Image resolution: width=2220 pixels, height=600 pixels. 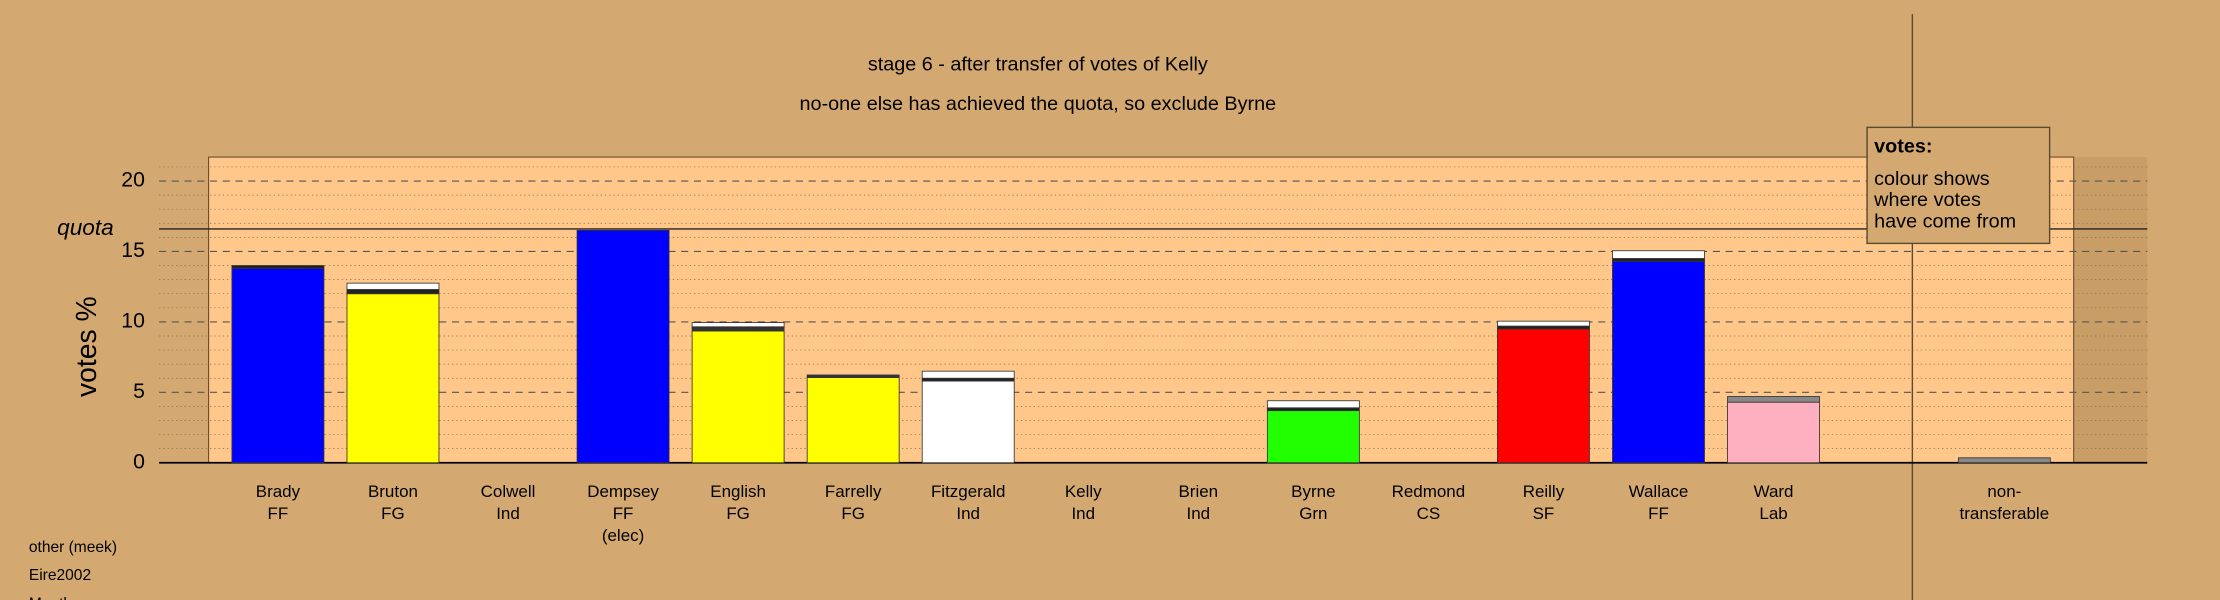 What do you see at coordinates (1659, 491) in the screenshot?
I see `x-tick-label: Wallace` at bounding box center [1659, 491].